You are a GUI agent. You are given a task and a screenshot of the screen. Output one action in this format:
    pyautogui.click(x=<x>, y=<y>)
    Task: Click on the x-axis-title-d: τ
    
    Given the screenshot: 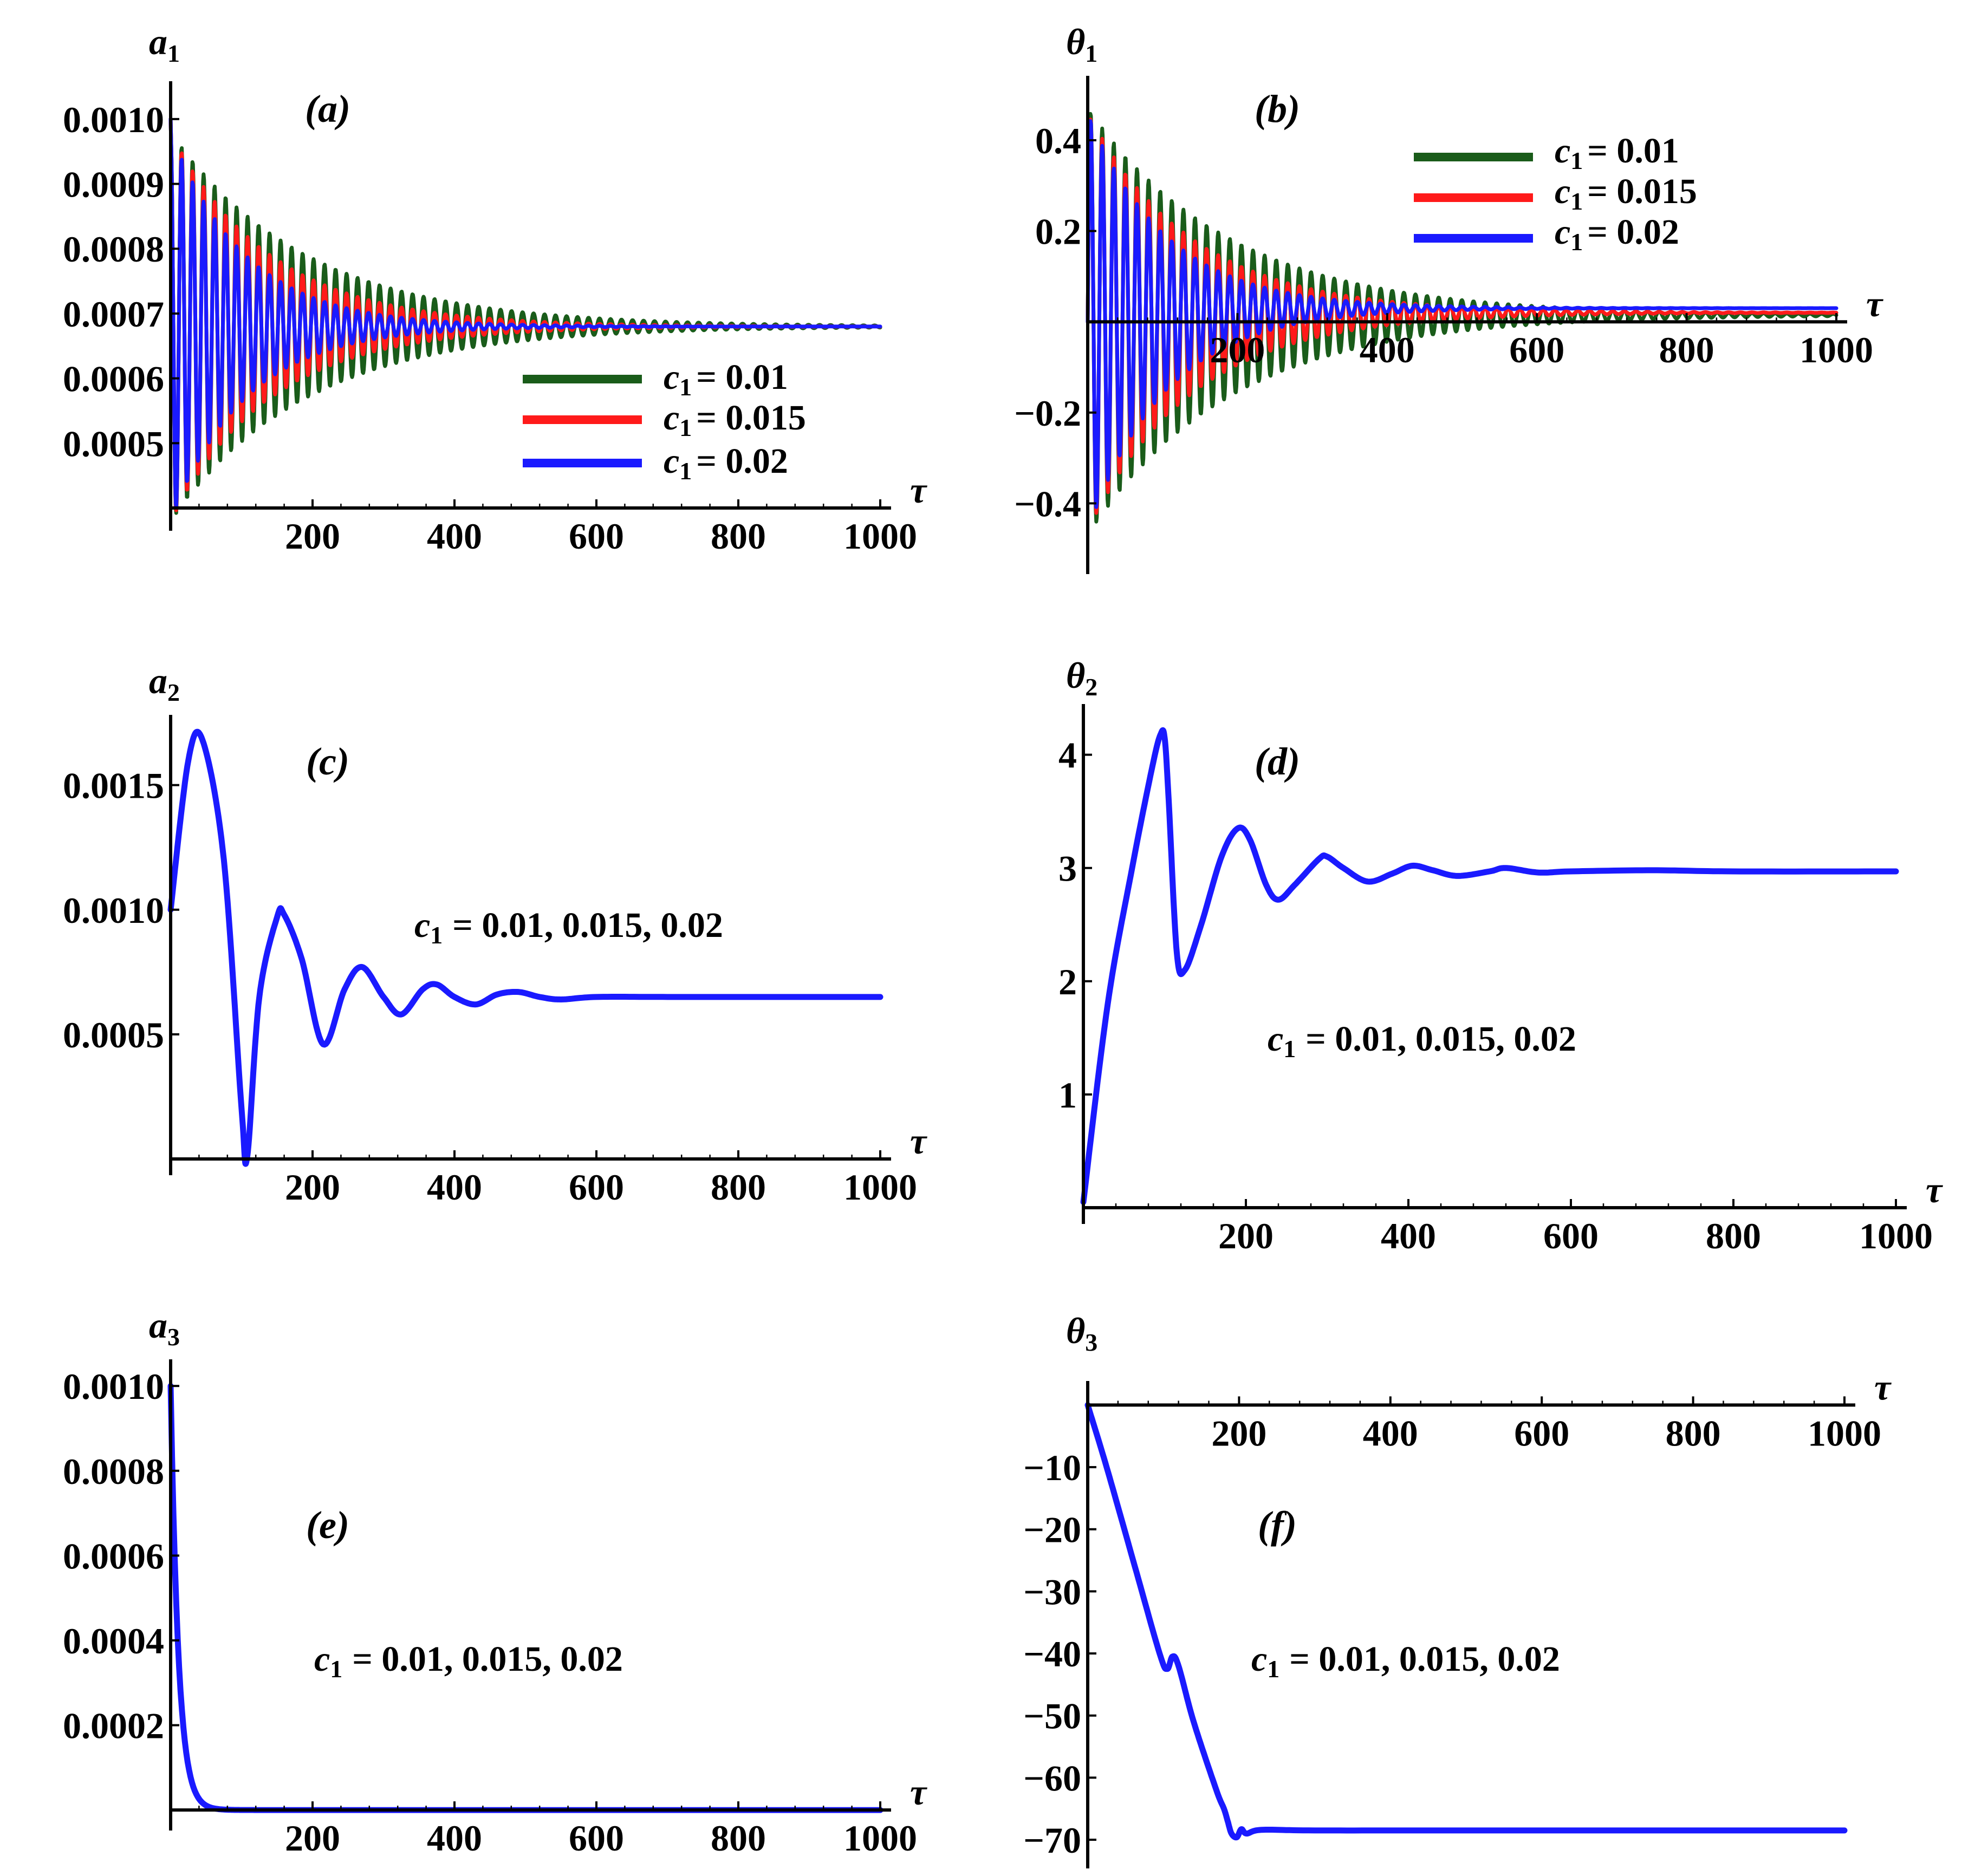 What is the action you would take?
    pyautogui.click(x=1934, y=1189)
    